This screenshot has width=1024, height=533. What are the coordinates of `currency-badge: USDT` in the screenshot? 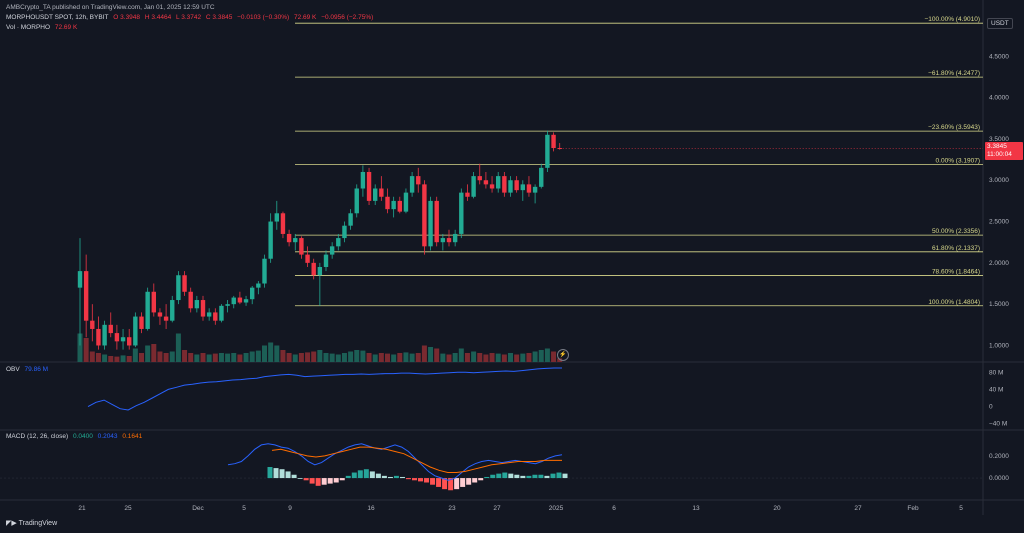 It's located at (1000, 23).